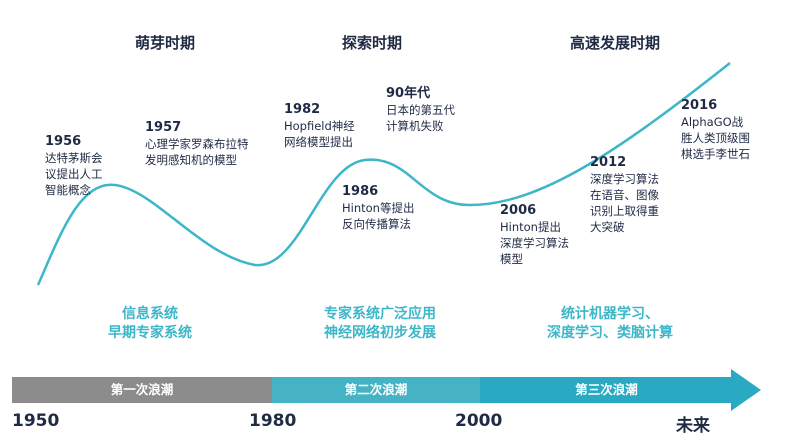  What do you see at coordinates (360, 191) in the screenshot?
I see `milestone-year: 1986` at bounding box center [360, 191].